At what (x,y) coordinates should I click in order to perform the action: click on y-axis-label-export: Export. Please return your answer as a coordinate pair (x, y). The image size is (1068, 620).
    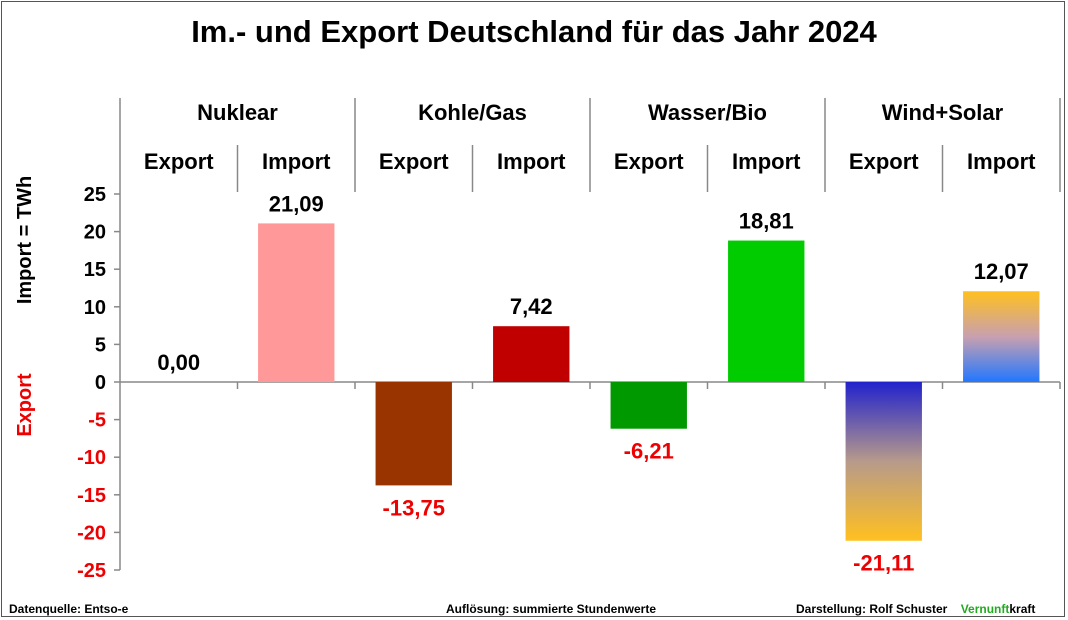
    Looking at the image, I should click on (25, 405).